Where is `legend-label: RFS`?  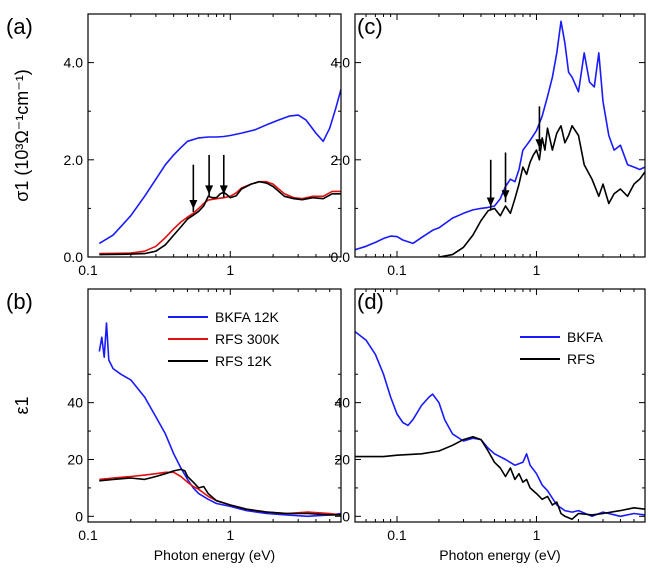
legend-label: RFS is located at coordinates (581, 359).